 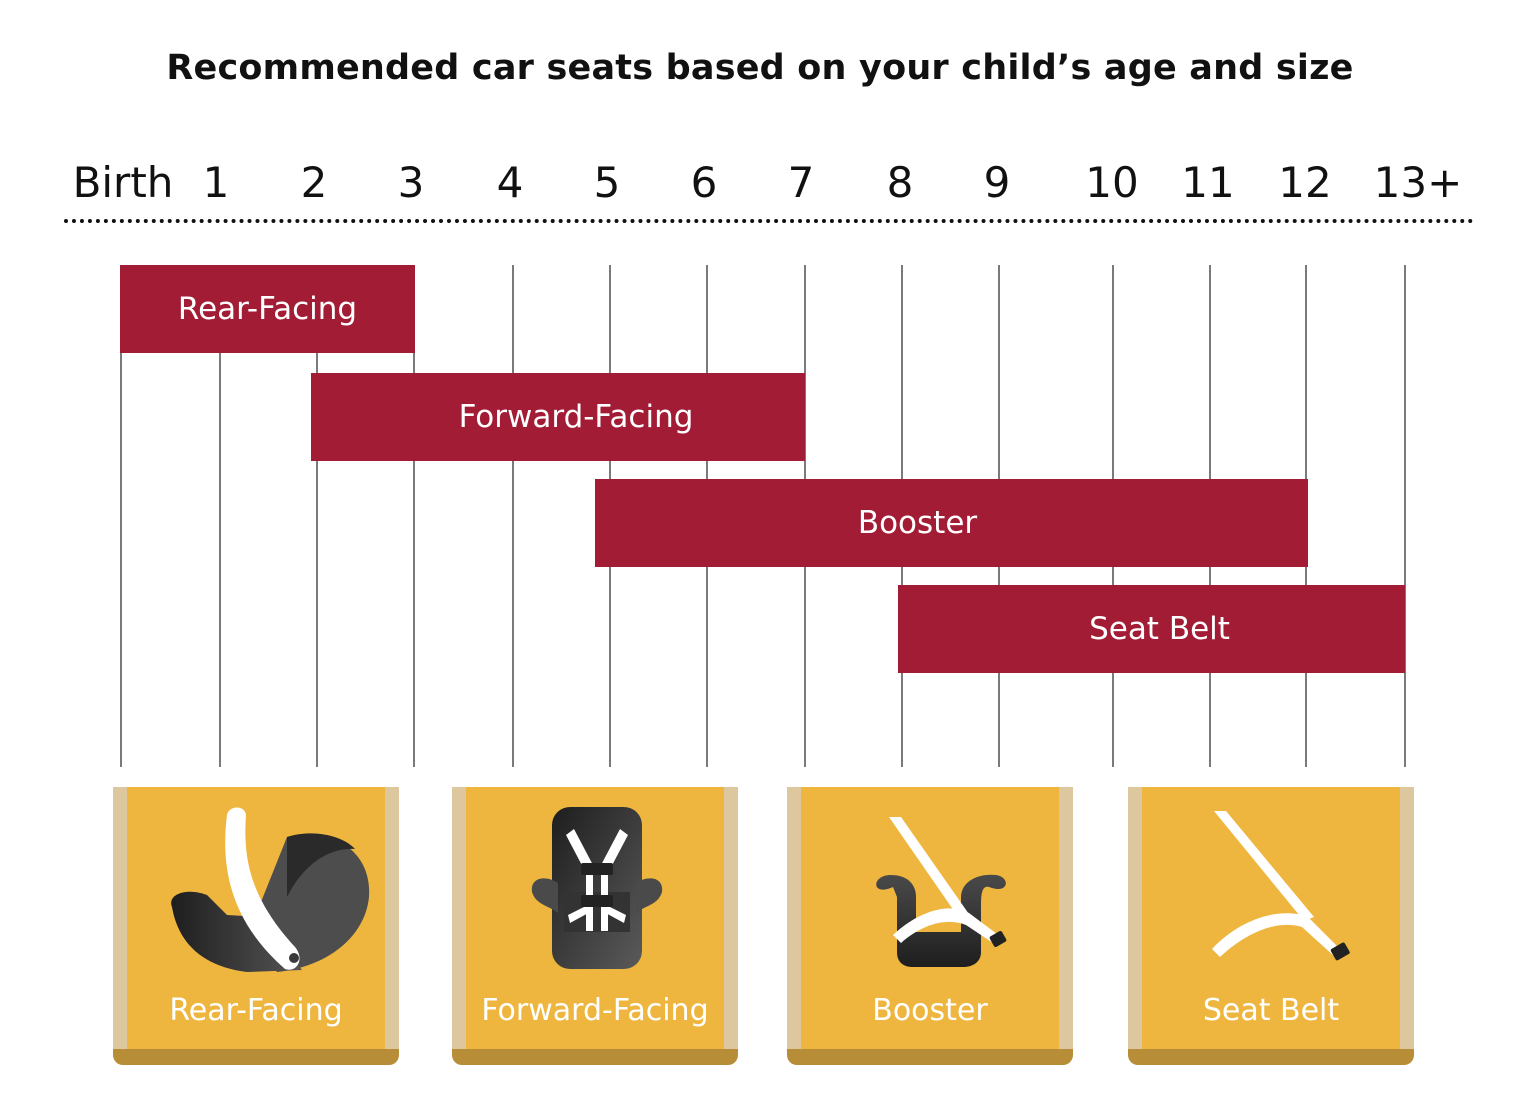 I want to click on bar-rear-facing: Rear-Facing, so click(x=267, y=309).